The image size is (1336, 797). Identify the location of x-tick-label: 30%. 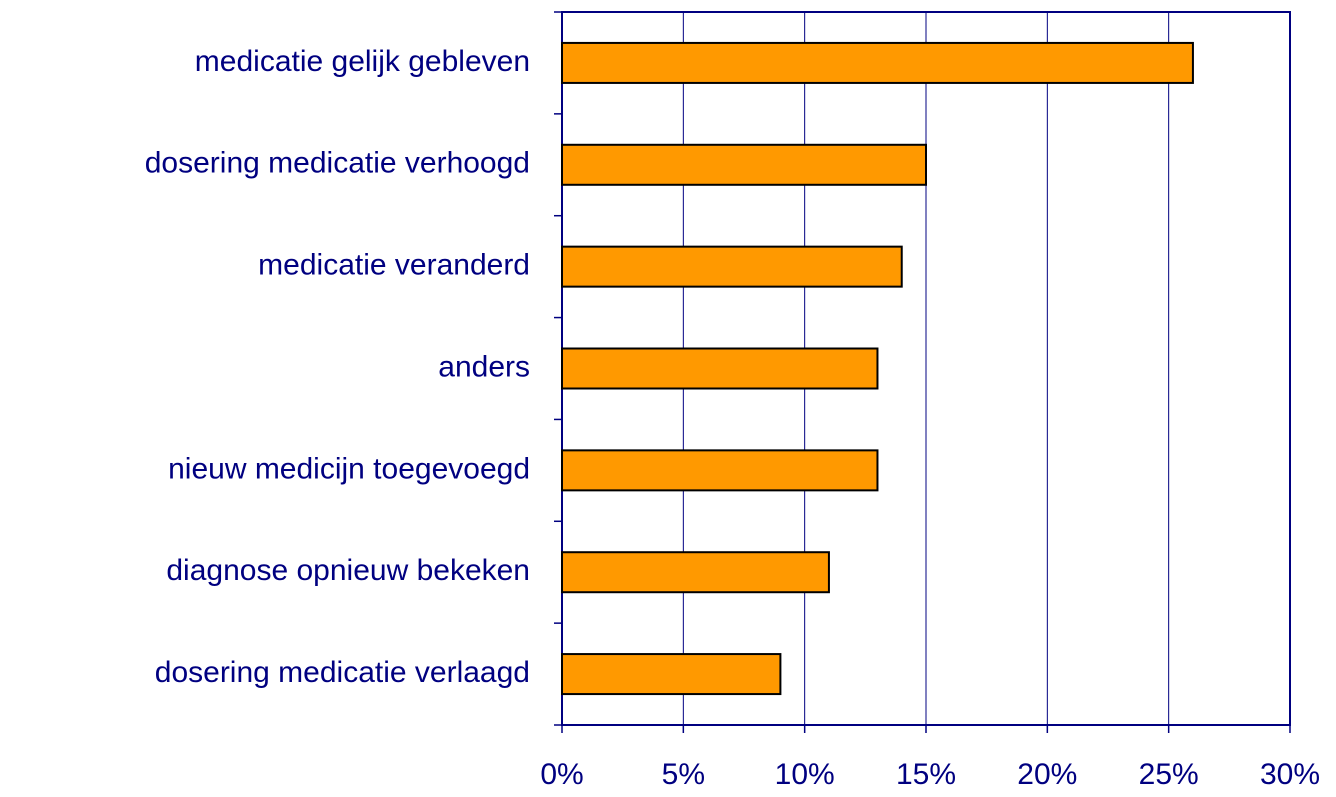
(1290, 774).